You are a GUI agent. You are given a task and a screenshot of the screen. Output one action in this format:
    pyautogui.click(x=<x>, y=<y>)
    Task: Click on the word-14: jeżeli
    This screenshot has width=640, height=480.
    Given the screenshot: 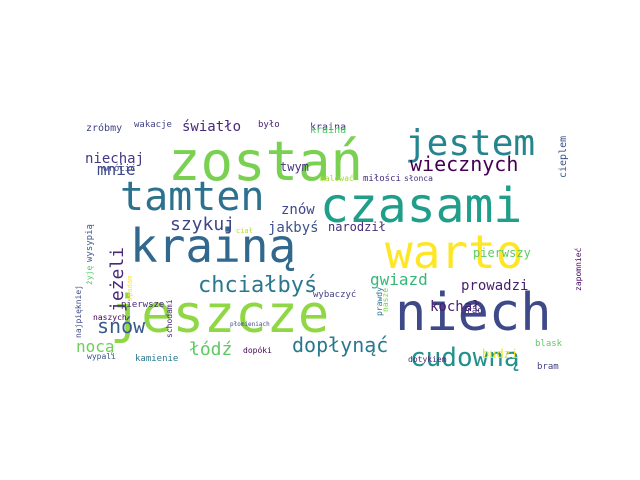 What is the action you would take?
    pyautogui.click(x=117, y=279)
    